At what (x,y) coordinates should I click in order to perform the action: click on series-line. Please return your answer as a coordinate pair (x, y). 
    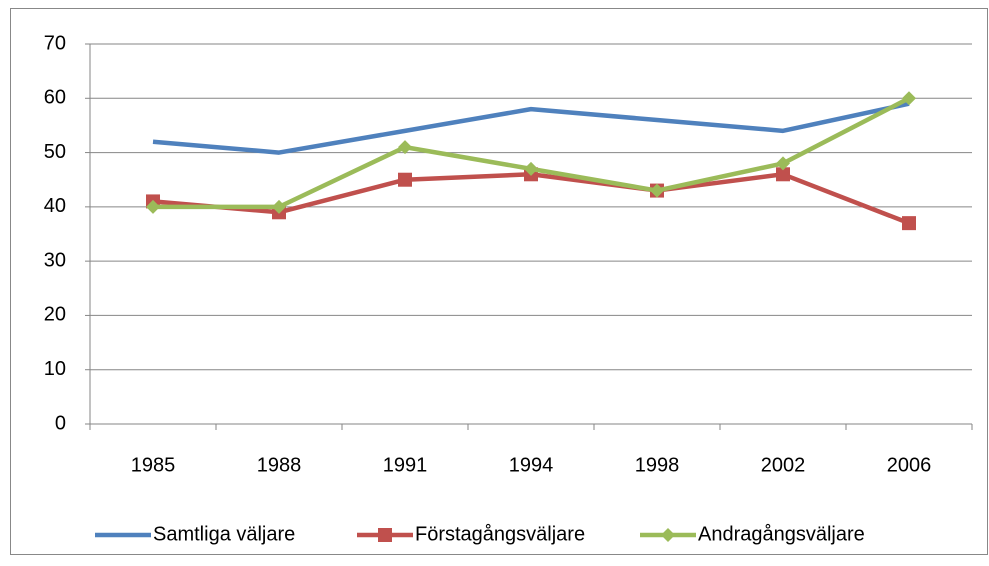
    Looking at the image, I should click on (531, 128).